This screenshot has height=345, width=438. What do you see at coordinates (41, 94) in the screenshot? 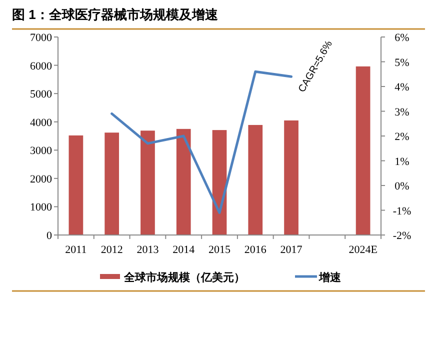
I see `y-tick-label: 5000` at bounding box center [41, 94].